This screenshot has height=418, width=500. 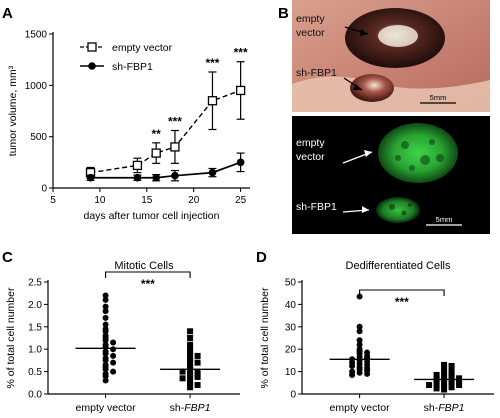 What do you see at coordinates (147, 200) in the screenshot?
I see `x-tick-label: 15` at bounding box center [147, 200].